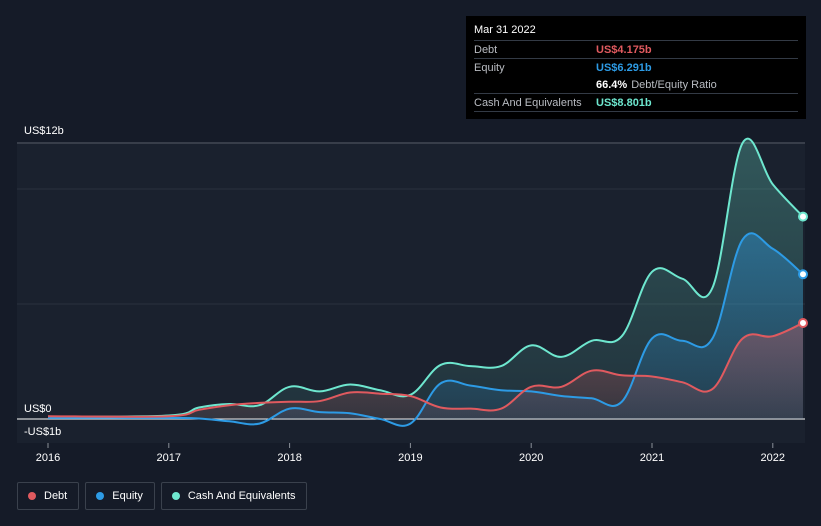 This screenshot has height=526, width=821. Describe the element at coordinates (531, 458) in the screenshot. I see `x-tick-label: 2020` at that location.